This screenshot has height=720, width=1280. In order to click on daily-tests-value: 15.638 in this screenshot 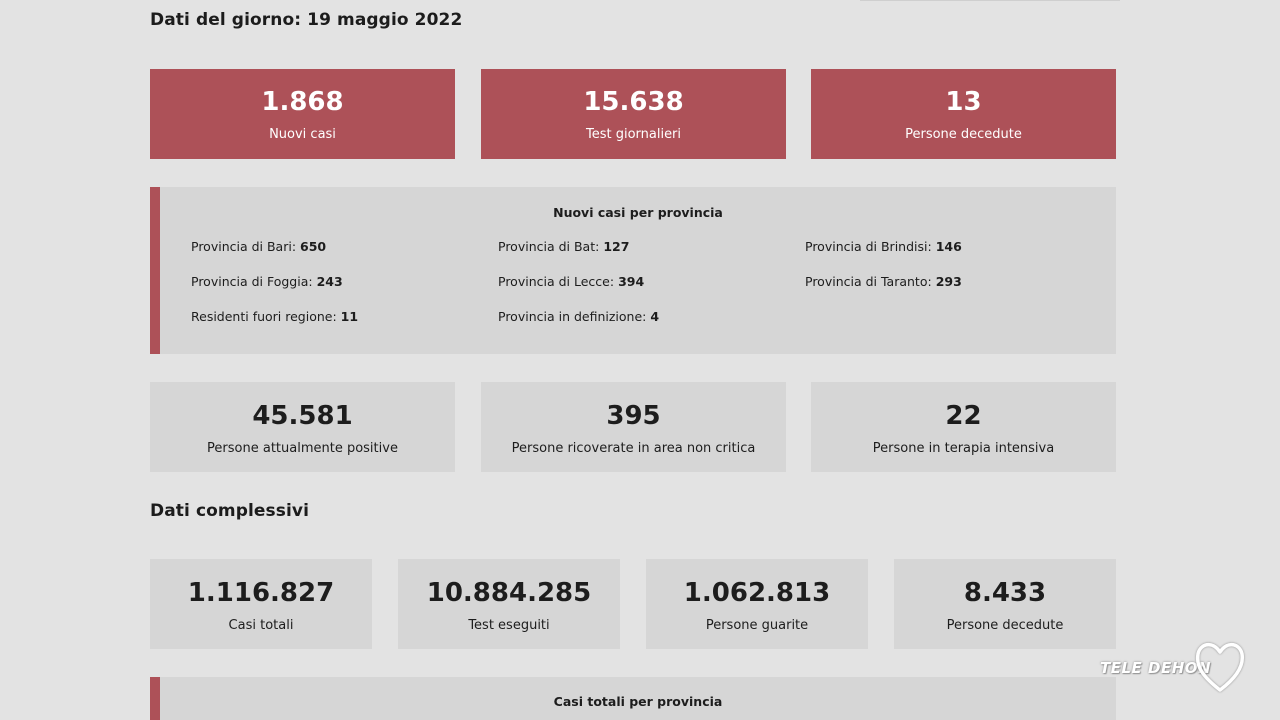, I will do `click(633, 102)`.